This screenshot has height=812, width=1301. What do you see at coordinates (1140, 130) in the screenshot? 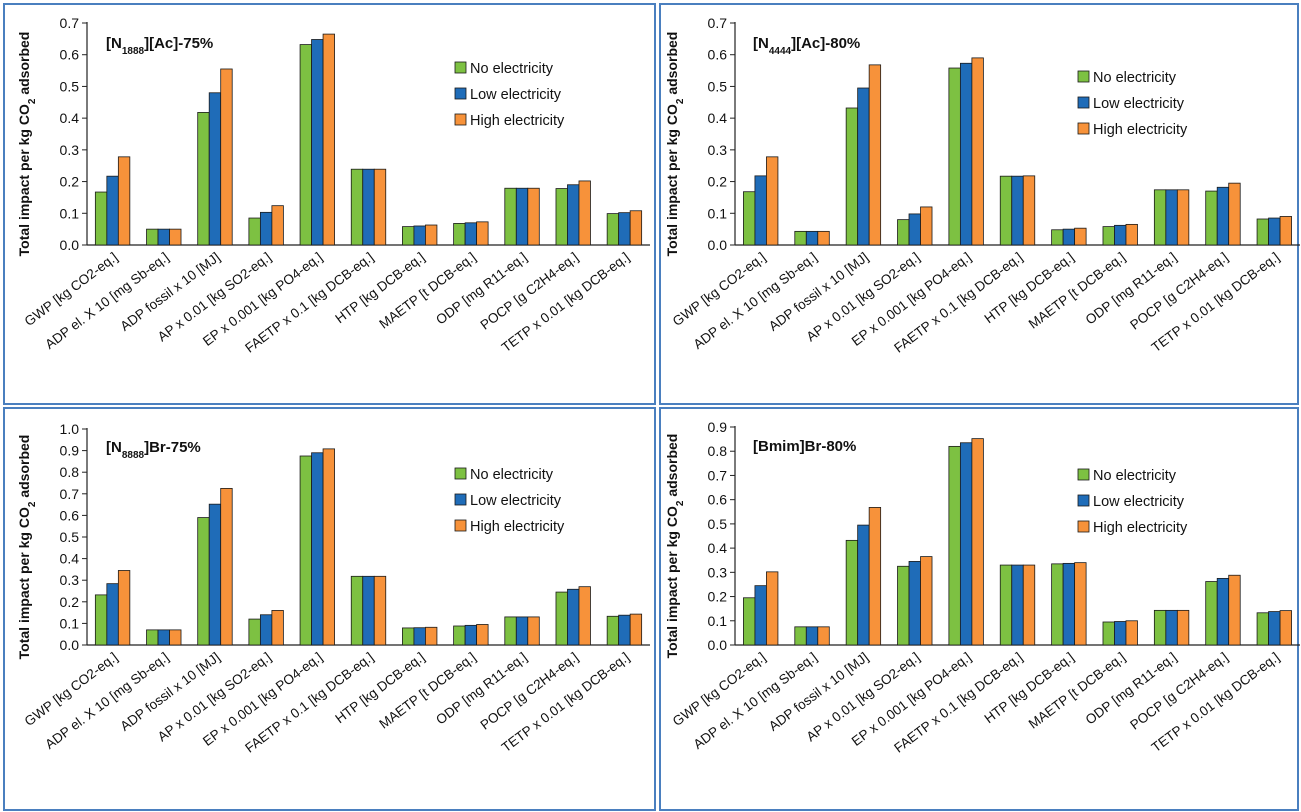
I see `legend-label: High electricity` at bounding box center [1140, 130].